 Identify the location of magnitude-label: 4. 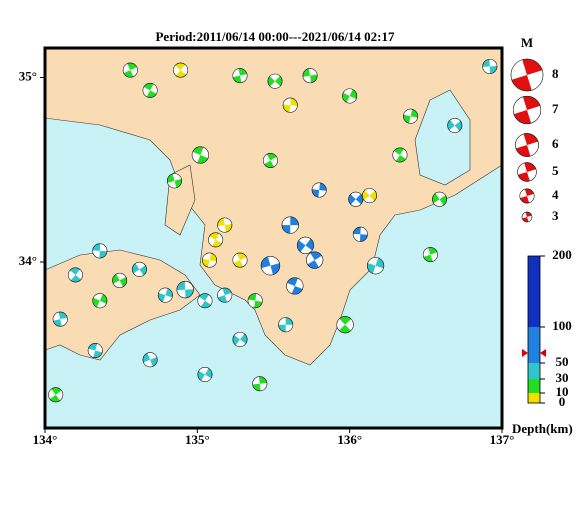
(555, 194).